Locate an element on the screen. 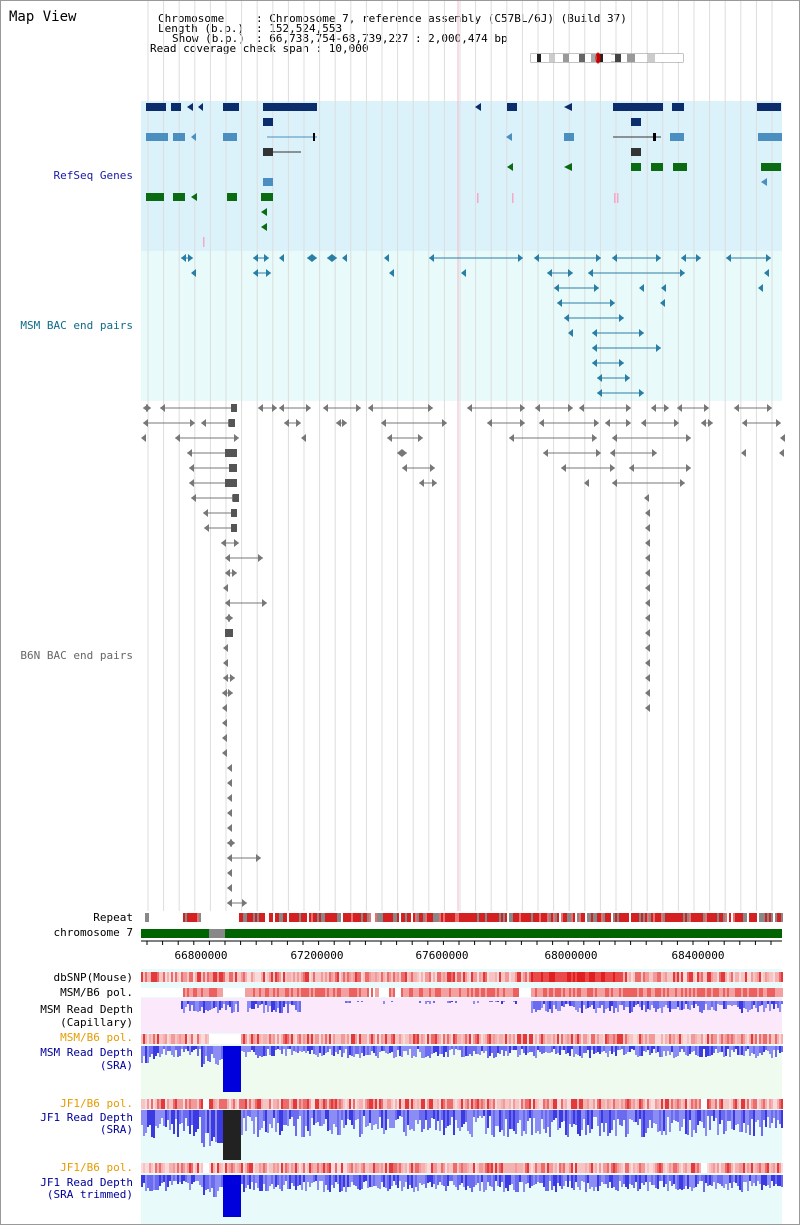 The width and height of the screenshot is (800, 1225). snp-marker is located at coordinates (513, 198).